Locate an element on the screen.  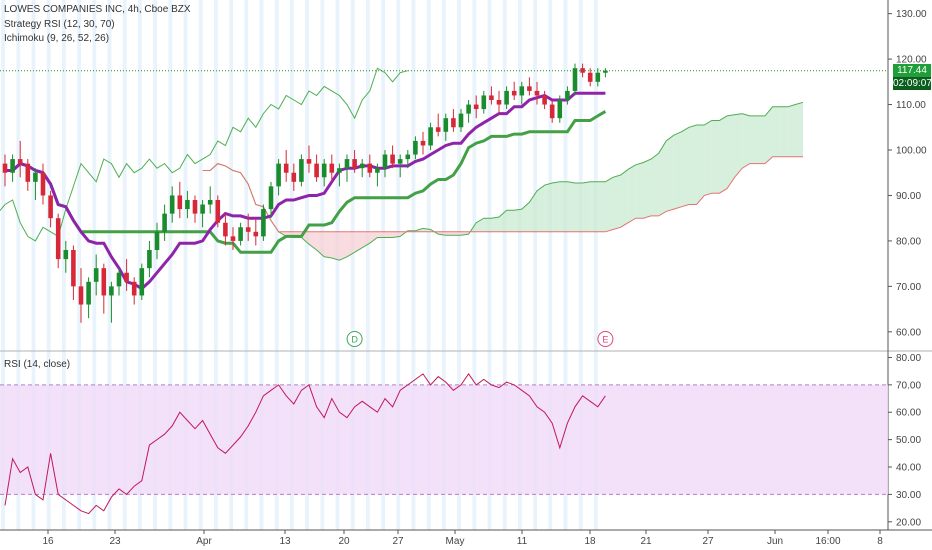
rsi-axis-tick-label: 60.00 is located at coordinates (908, 413).